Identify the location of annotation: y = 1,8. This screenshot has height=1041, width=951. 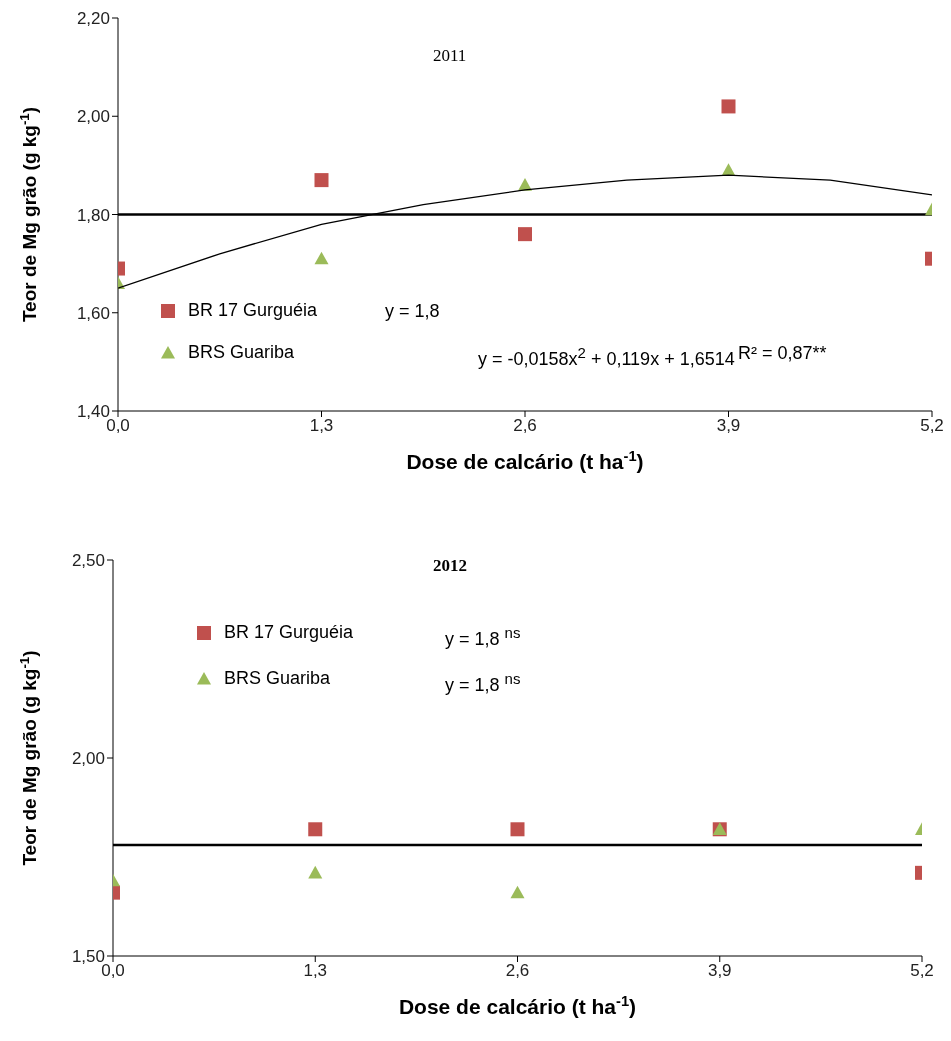
(412, 311).